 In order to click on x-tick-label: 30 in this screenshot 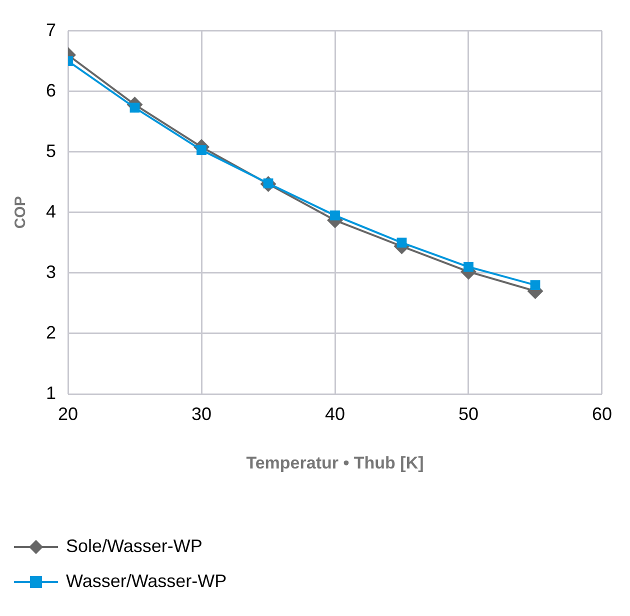, I will do `click(201, 414)`.